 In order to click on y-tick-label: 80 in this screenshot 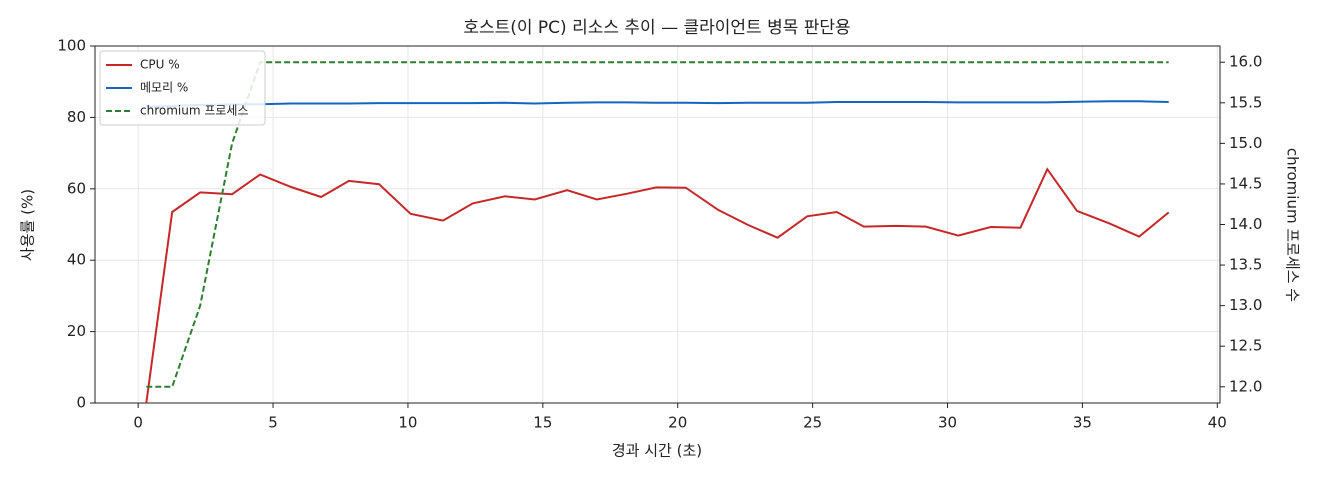, I will do `click(76, 117)`.